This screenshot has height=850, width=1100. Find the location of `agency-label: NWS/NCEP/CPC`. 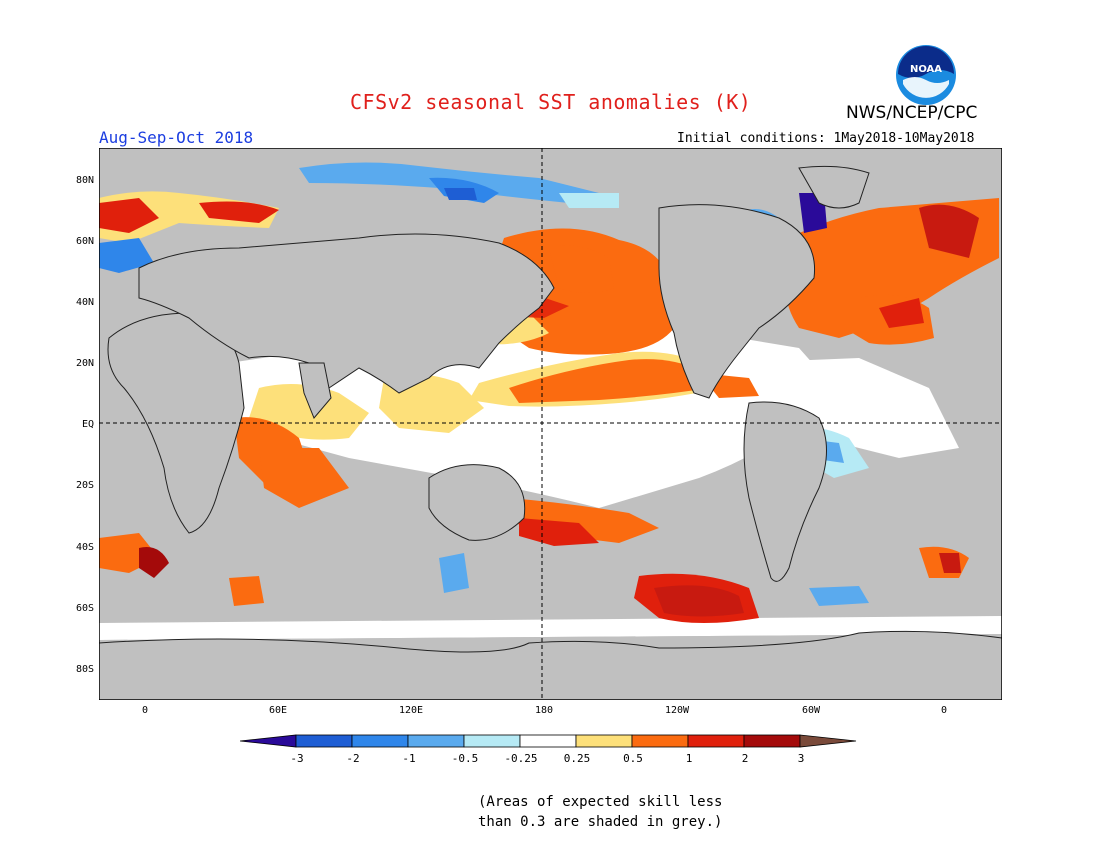

agency-label: NWS/NCEP/CPC is located at coordinates (912, 113).